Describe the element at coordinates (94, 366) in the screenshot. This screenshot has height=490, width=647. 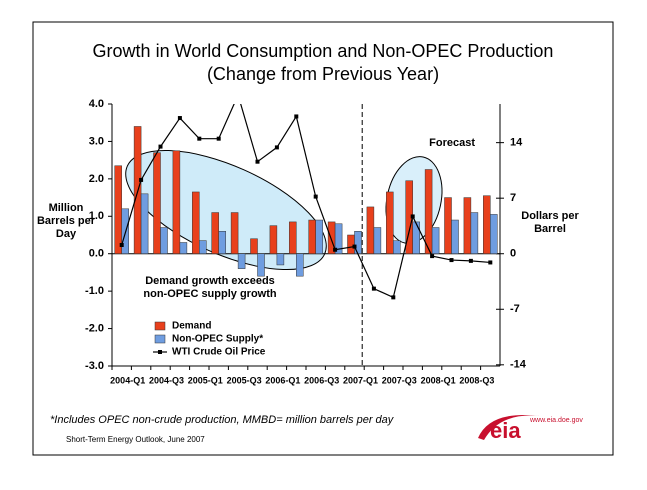
I see `y-tick-label: -3.0` at that location.